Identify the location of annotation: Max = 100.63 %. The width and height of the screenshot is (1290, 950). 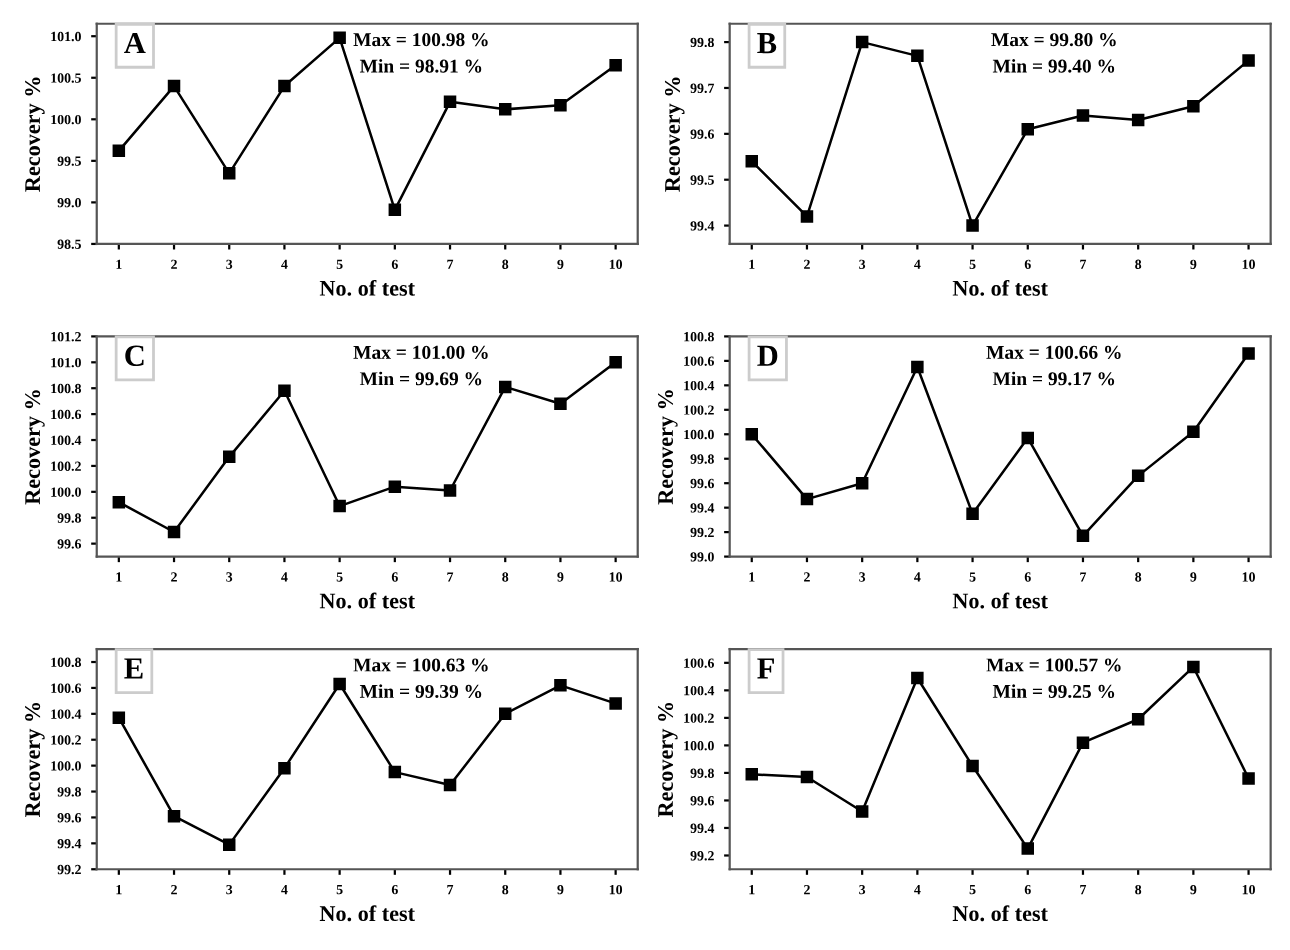
(420, 665).